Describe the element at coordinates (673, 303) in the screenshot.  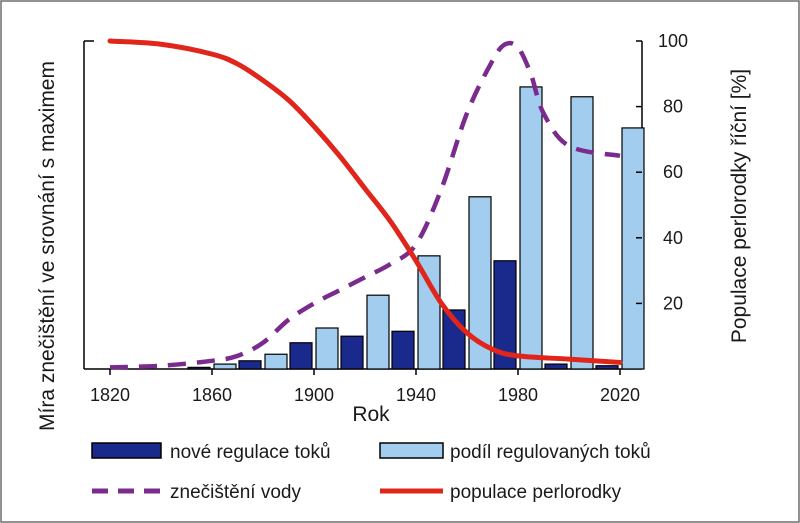
I see `y-tick-label: 20` at that location.